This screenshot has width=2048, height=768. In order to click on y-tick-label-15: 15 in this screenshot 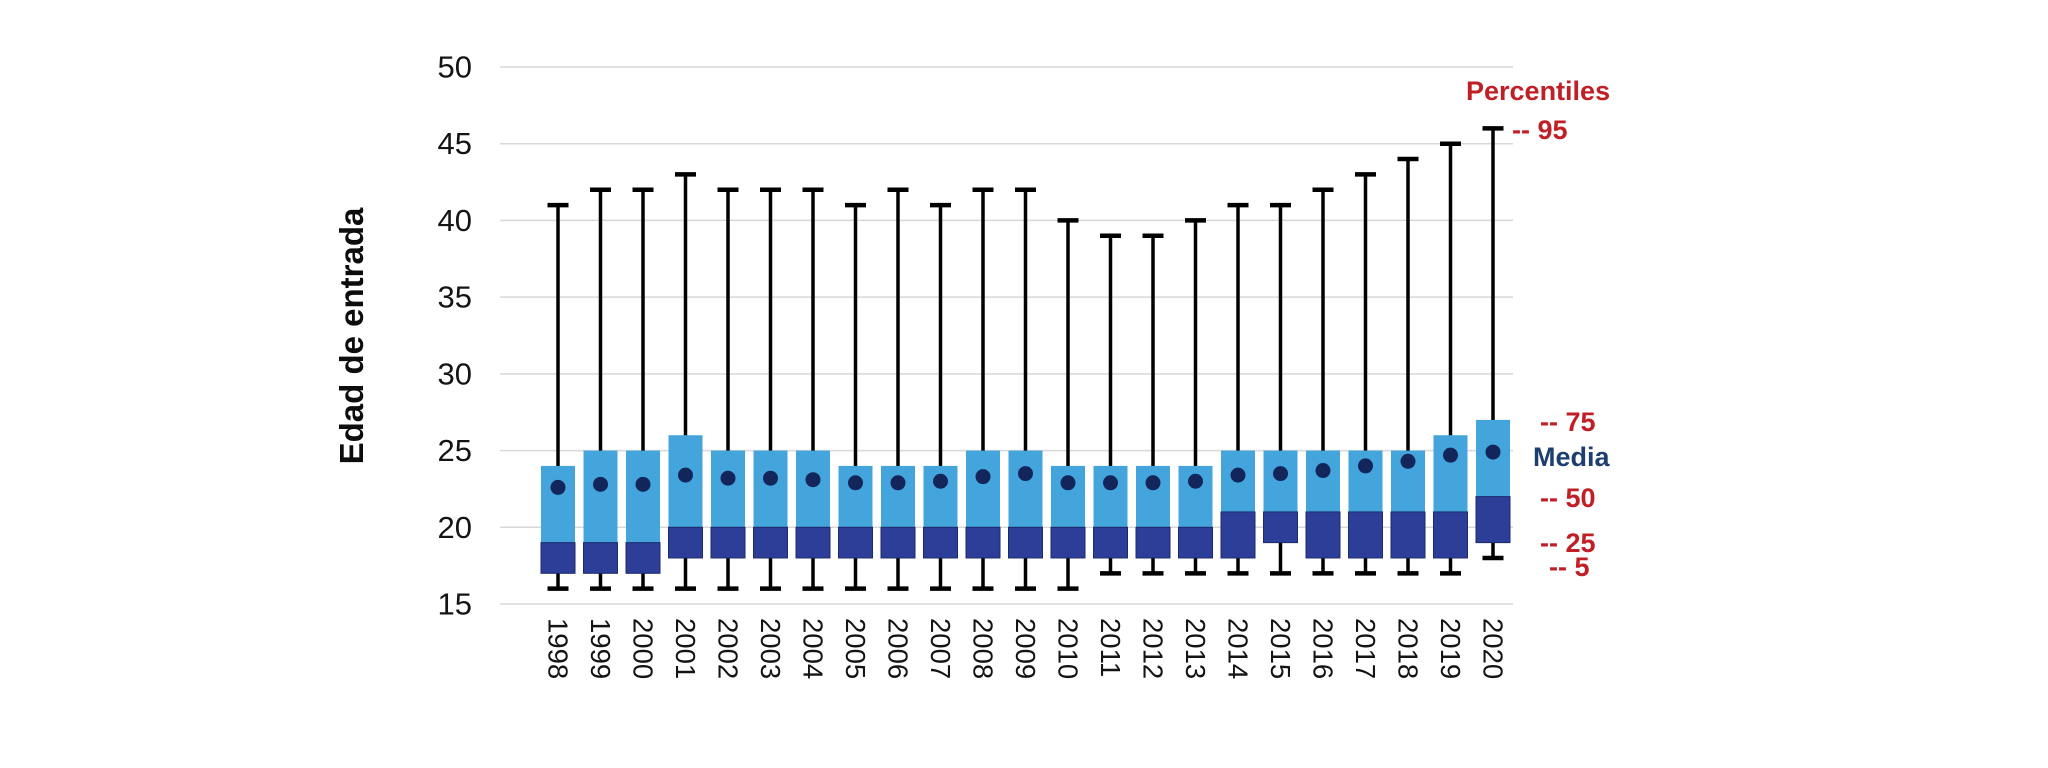, I will do `click(455, 604)`.